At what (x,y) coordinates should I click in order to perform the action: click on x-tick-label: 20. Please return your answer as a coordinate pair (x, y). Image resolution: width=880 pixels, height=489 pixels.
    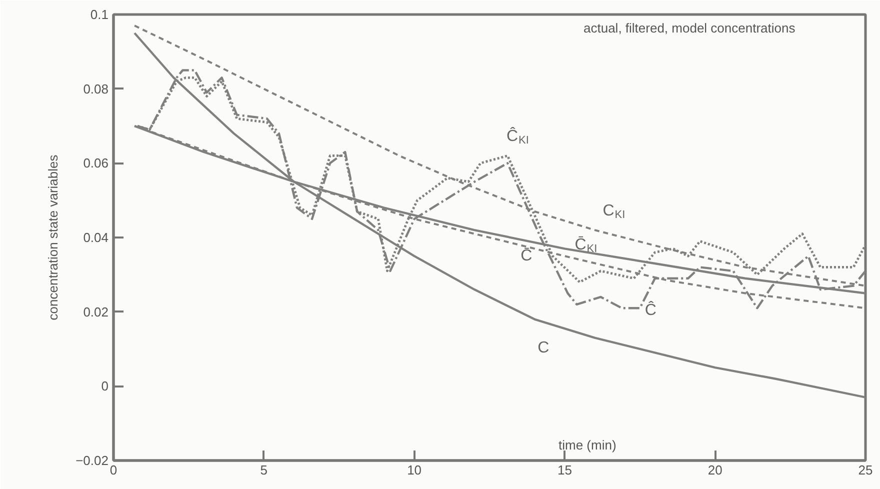
    Looking at the image, I should click on (715, 470).